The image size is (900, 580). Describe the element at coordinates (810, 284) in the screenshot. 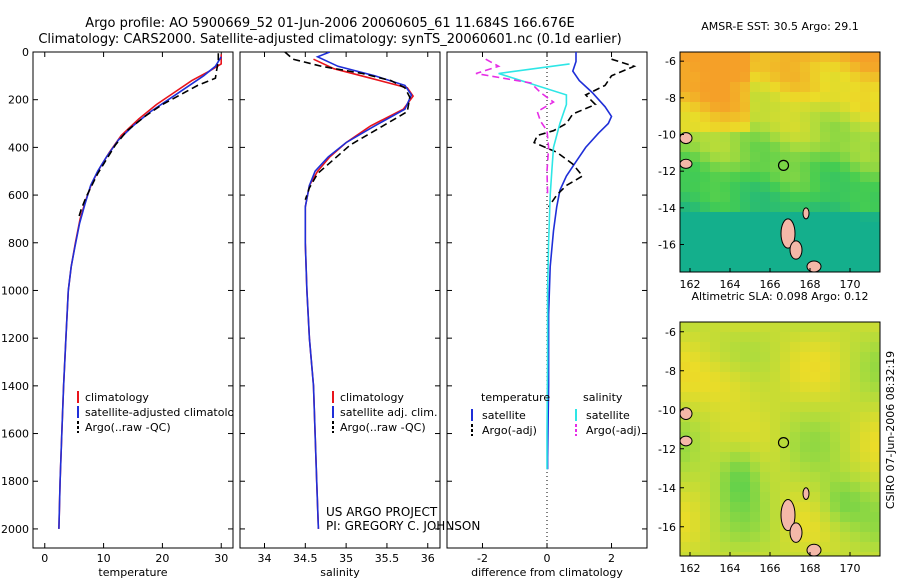

I see `map-x-tick-label: 168` at that location.